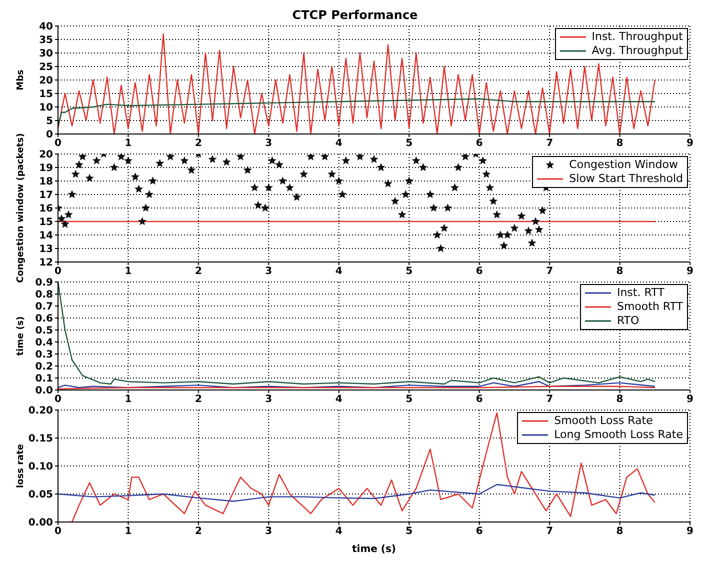 This screenshot has width=710, height=567. What do you see at coordinates (46, 250) in the screenshot?
I see `y-tick-label: 13` at bounding box center [46, 250].